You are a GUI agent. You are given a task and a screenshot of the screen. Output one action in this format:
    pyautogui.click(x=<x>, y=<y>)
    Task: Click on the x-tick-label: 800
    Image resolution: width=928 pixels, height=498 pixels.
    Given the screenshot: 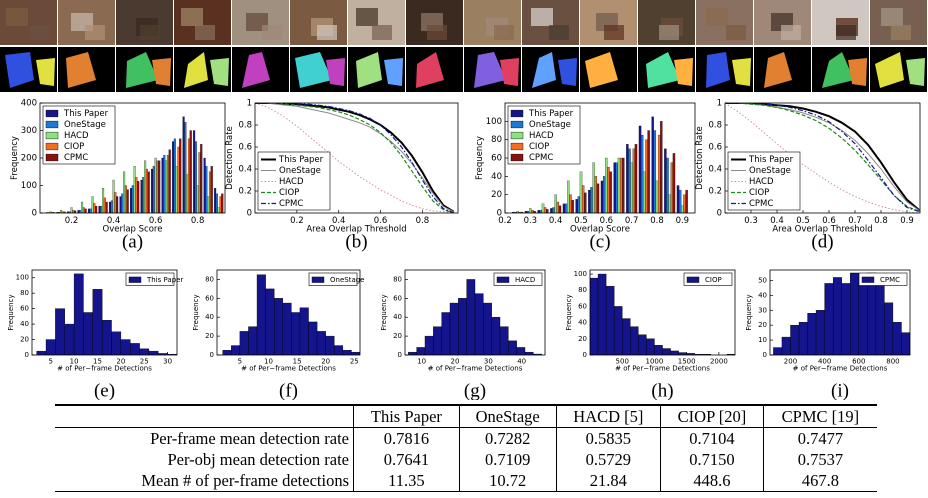 What is the action you would take?
    pyautogui.click(x=892, y=361)
    